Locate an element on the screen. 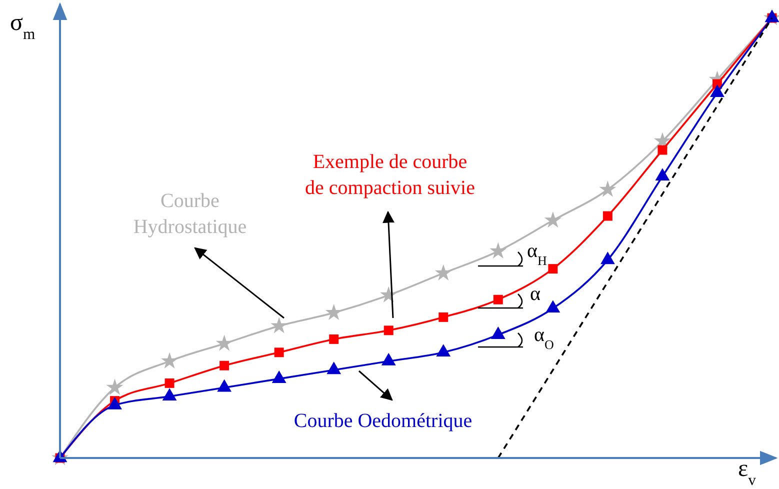 This screenshot has height=489, width=779. series-label: Courbe Oedométrique is located at coordinates (383, 421).